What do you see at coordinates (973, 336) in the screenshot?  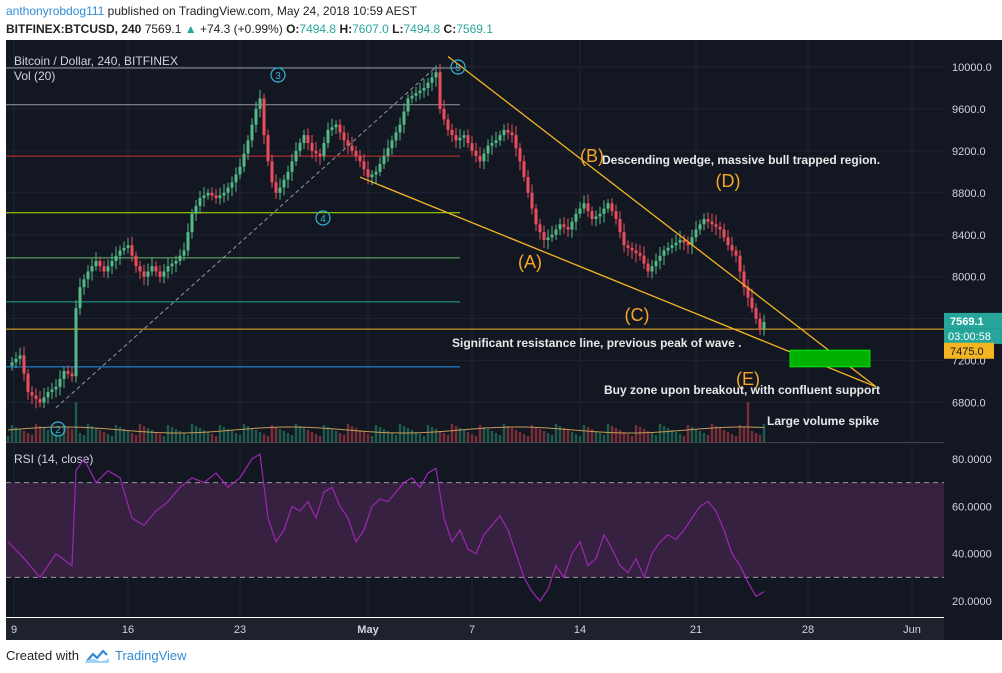 I see `countdown-tag` at bounding box center [973, 336].